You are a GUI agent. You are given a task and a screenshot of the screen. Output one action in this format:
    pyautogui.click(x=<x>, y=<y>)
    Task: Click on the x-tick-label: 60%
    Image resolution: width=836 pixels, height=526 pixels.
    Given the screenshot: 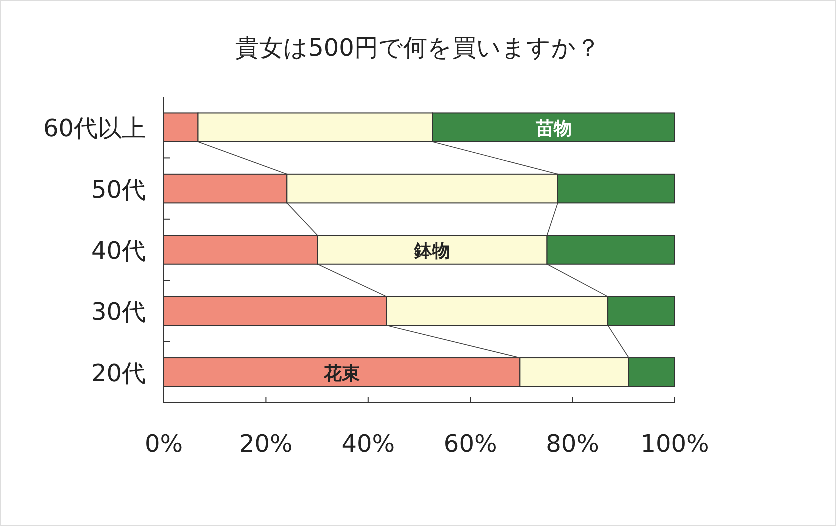 What is the action you would take?
    pyautogui.click(x=471, y=444)
    